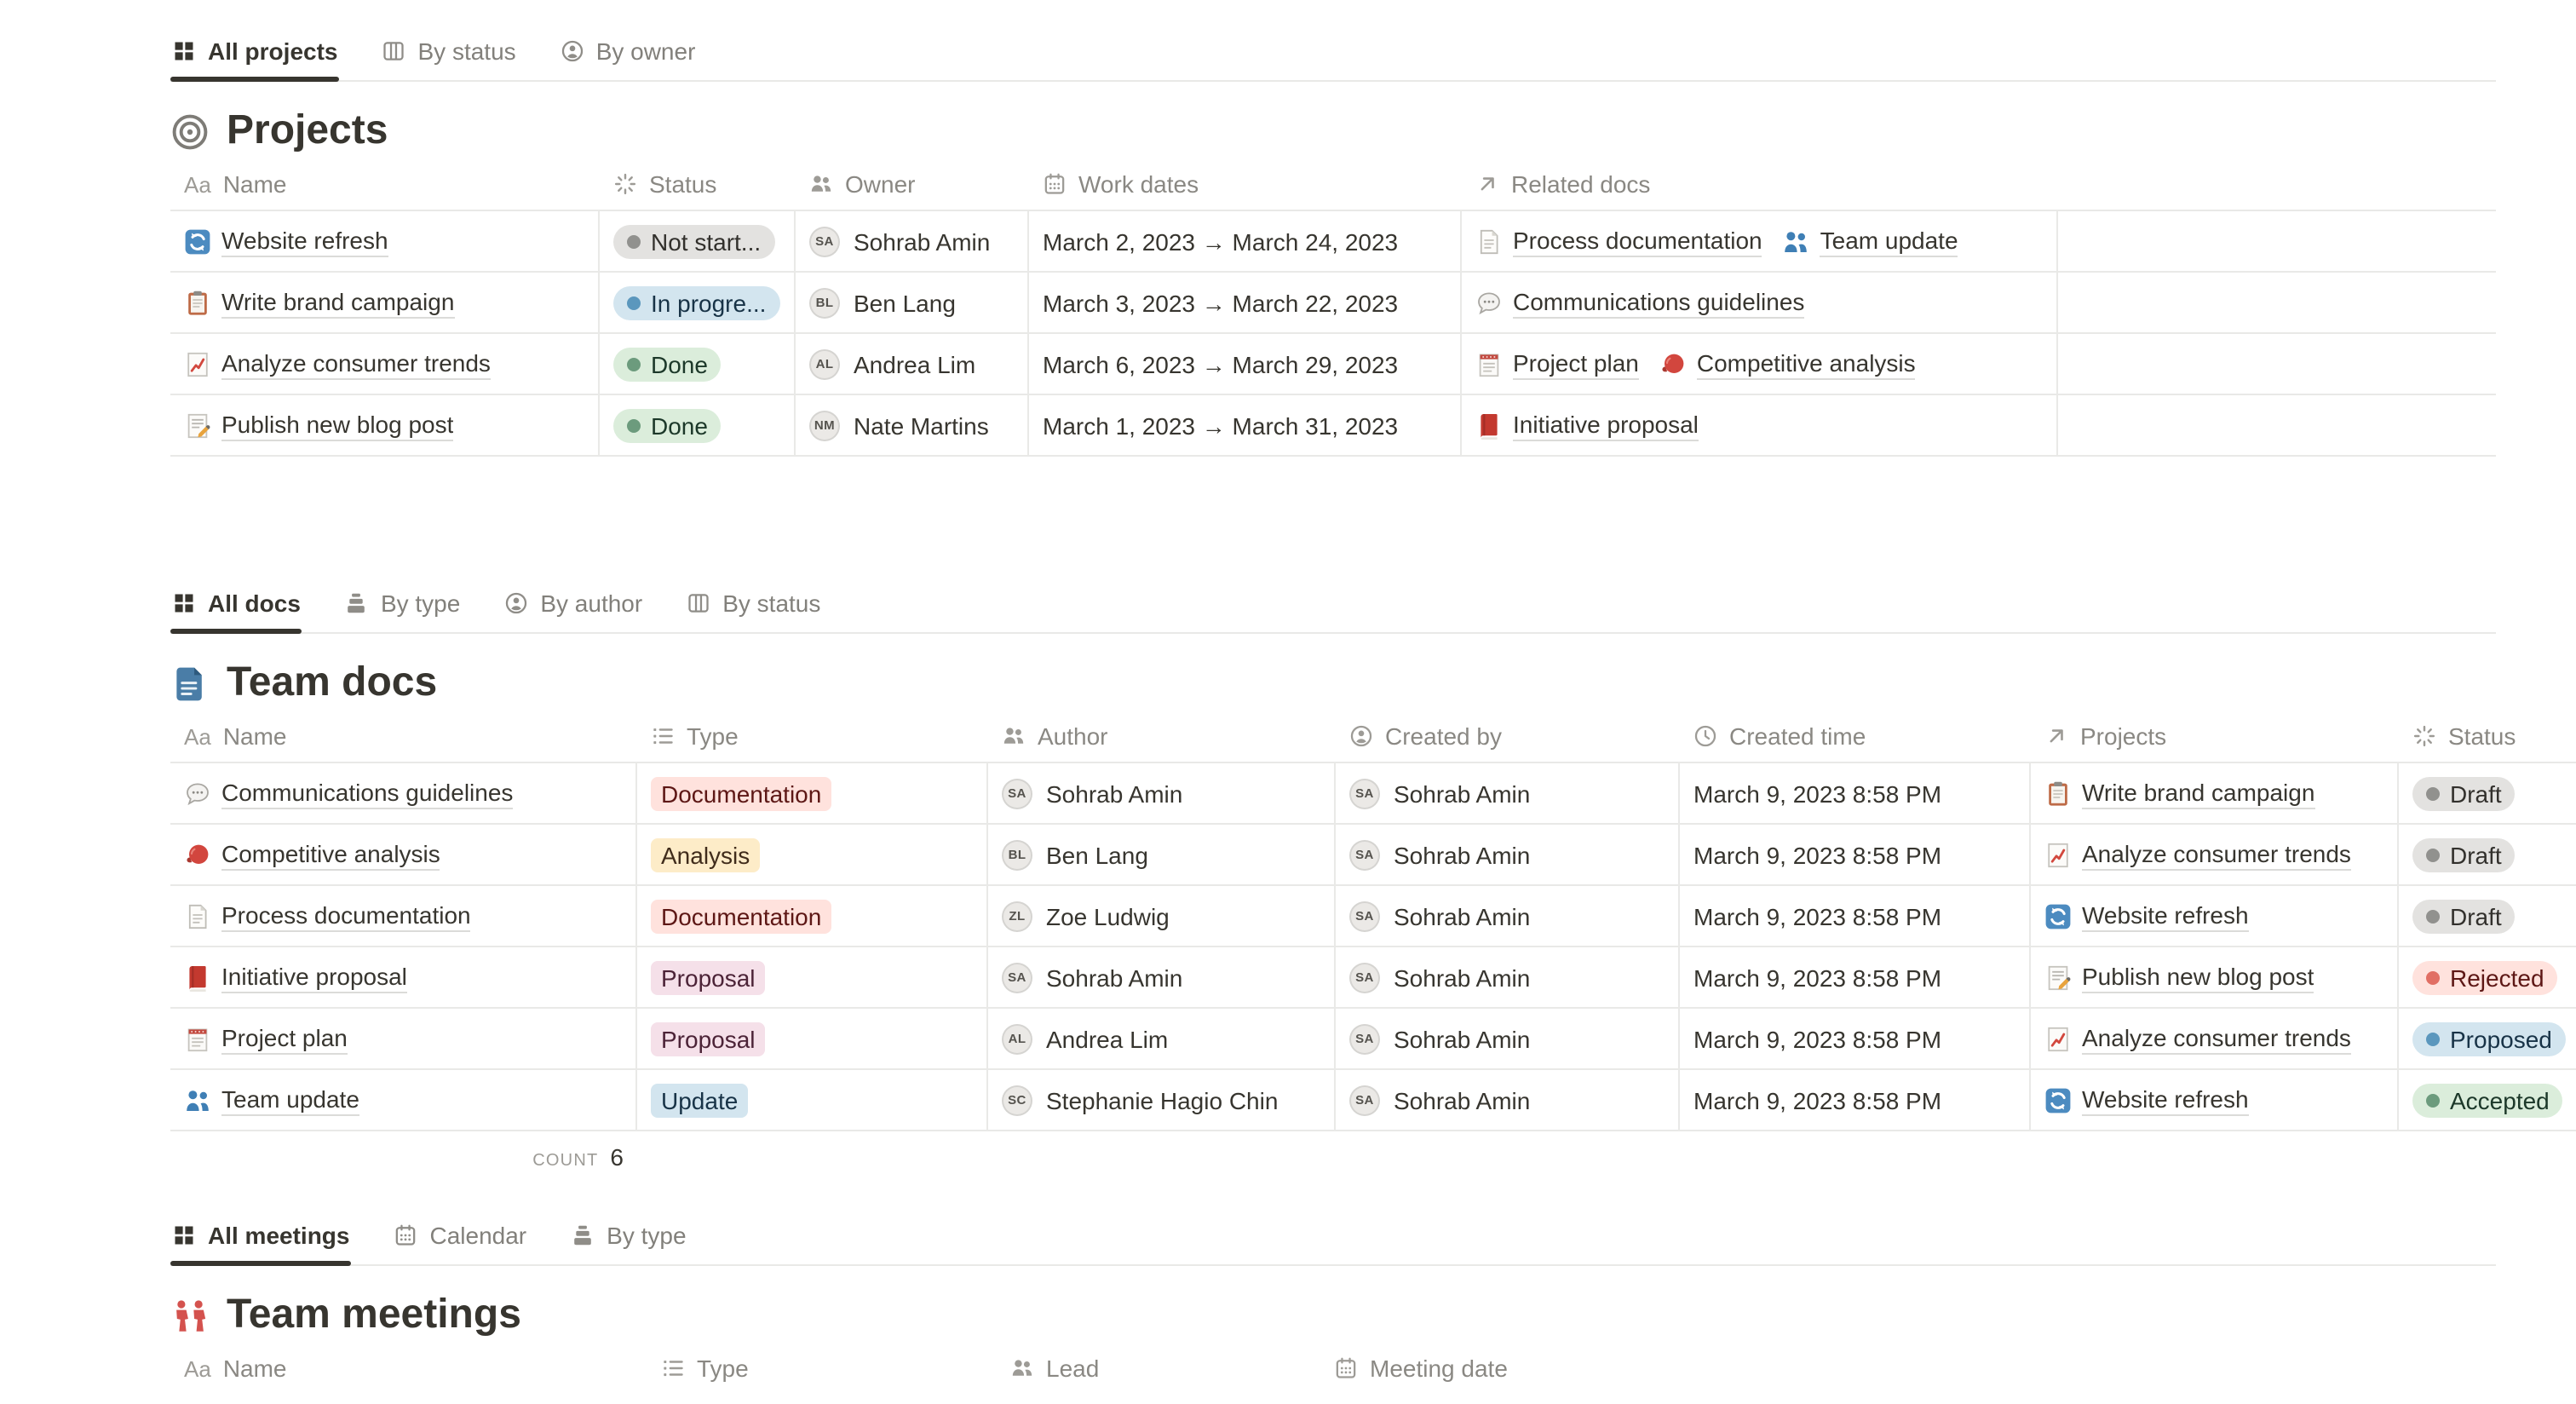 The width and height of the screenshot is (2576, 1404). Describe the element at coordinates (700, 1100) in the screenshot. I see `type-tag: Update` at that location.